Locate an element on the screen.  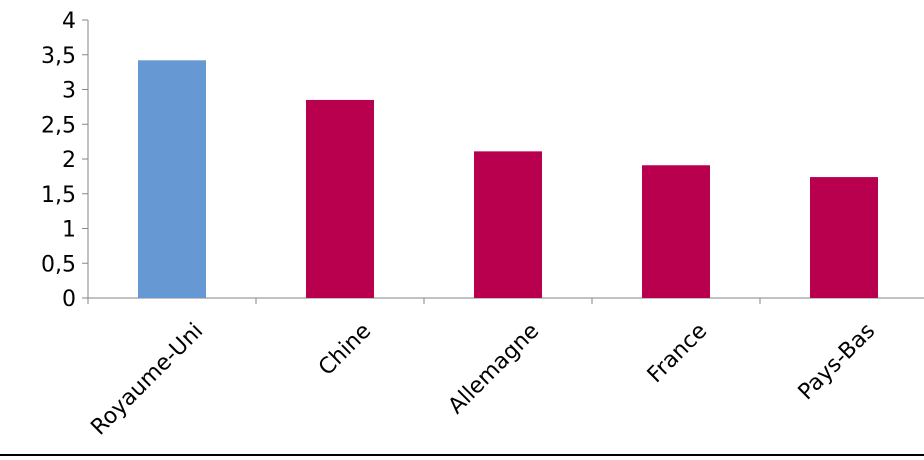
x-tick-label: Allemagne is located at coordinates (494, 369).